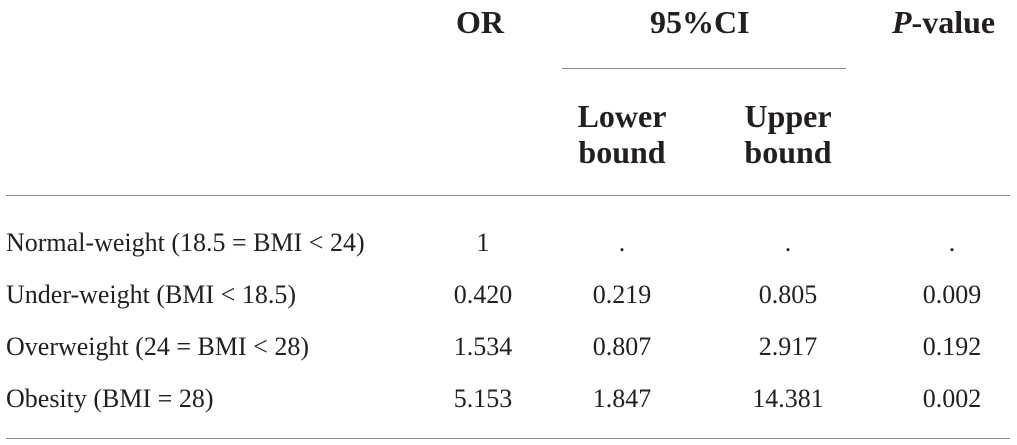 This screenshot has width=1017, height=445. What do you see at coordinates (952, 346) in the screenshot?
I see `row-p: 0.192` at bounding box center [952, 346].